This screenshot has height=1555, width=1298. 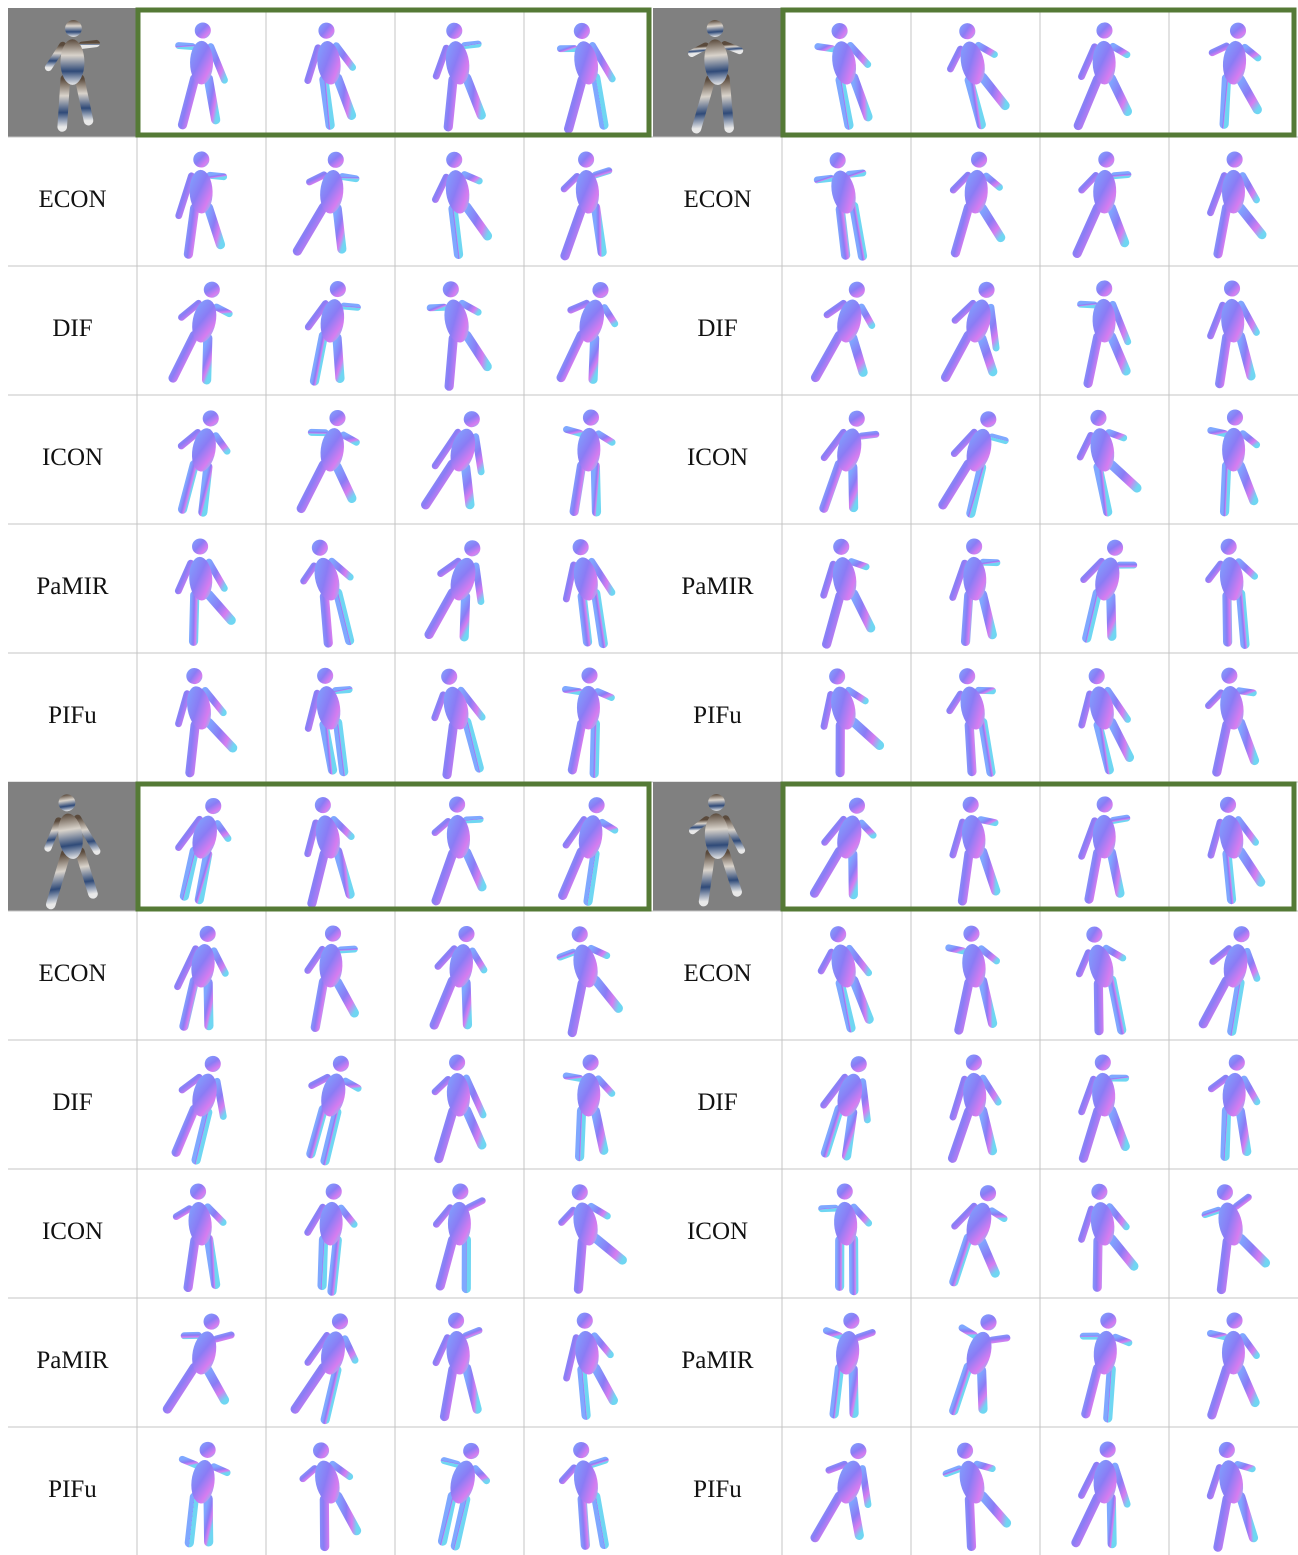 I want to click on method-label: ICON, so click(x=72, y=1231).